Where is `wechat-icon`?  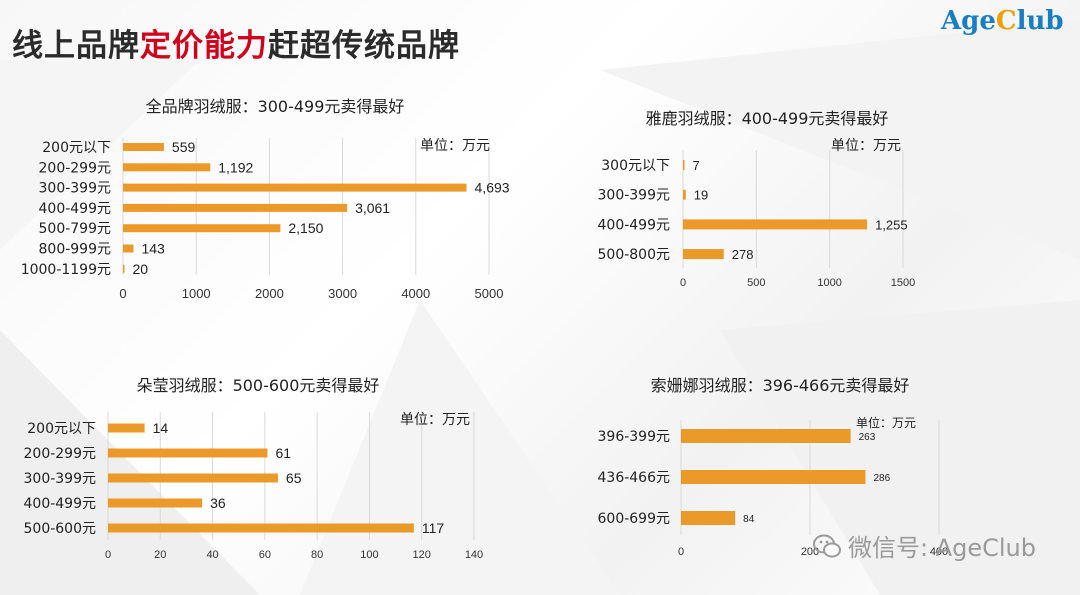
wechat-icon is located at coordinates (827, 545).